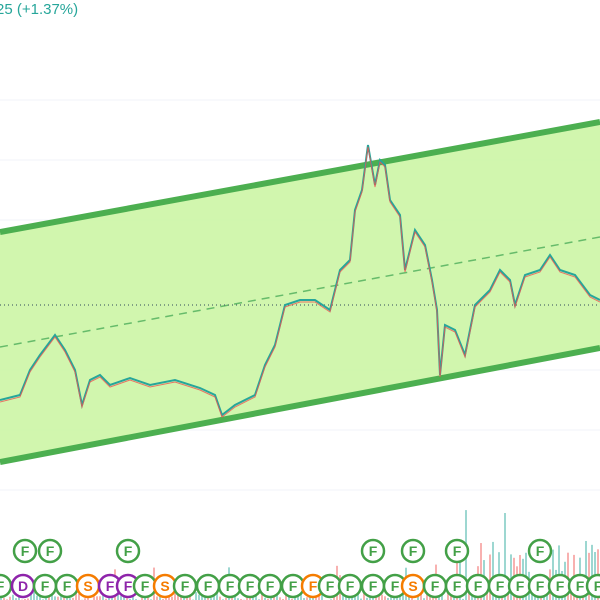  What do you see at coordinates (300, 568) in the screenshot?
I see `event-markers: FFFFFFFFDFFSFFFSFFFFFFFFFFFSFFFFFFFFF` at bounding box center [300, 568].